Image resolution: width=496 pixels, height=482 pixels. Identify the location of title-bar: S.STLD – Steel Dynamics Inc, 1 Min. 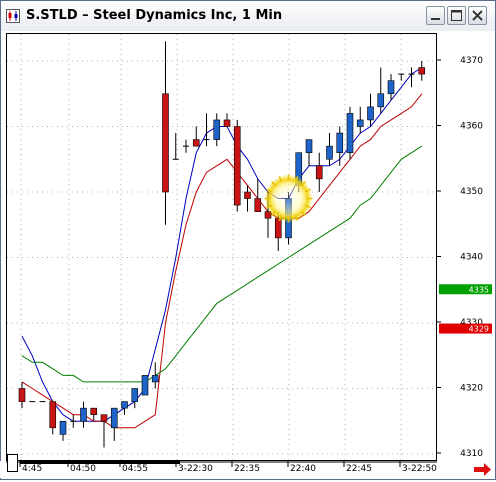
(248, 16).